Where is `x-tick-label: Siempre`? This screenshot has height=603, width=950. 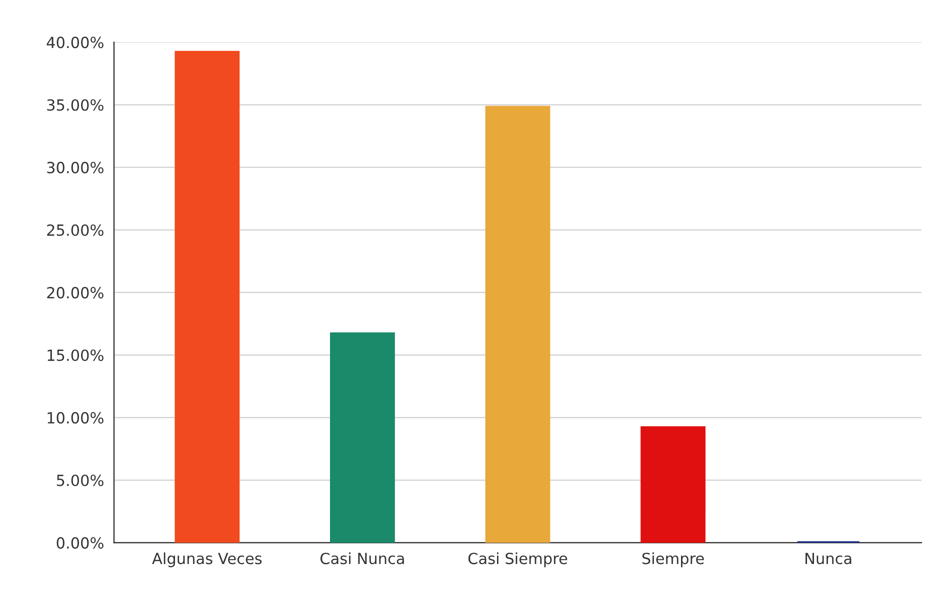 x-tick-label: Siempre is located at coordinates (673, 560).